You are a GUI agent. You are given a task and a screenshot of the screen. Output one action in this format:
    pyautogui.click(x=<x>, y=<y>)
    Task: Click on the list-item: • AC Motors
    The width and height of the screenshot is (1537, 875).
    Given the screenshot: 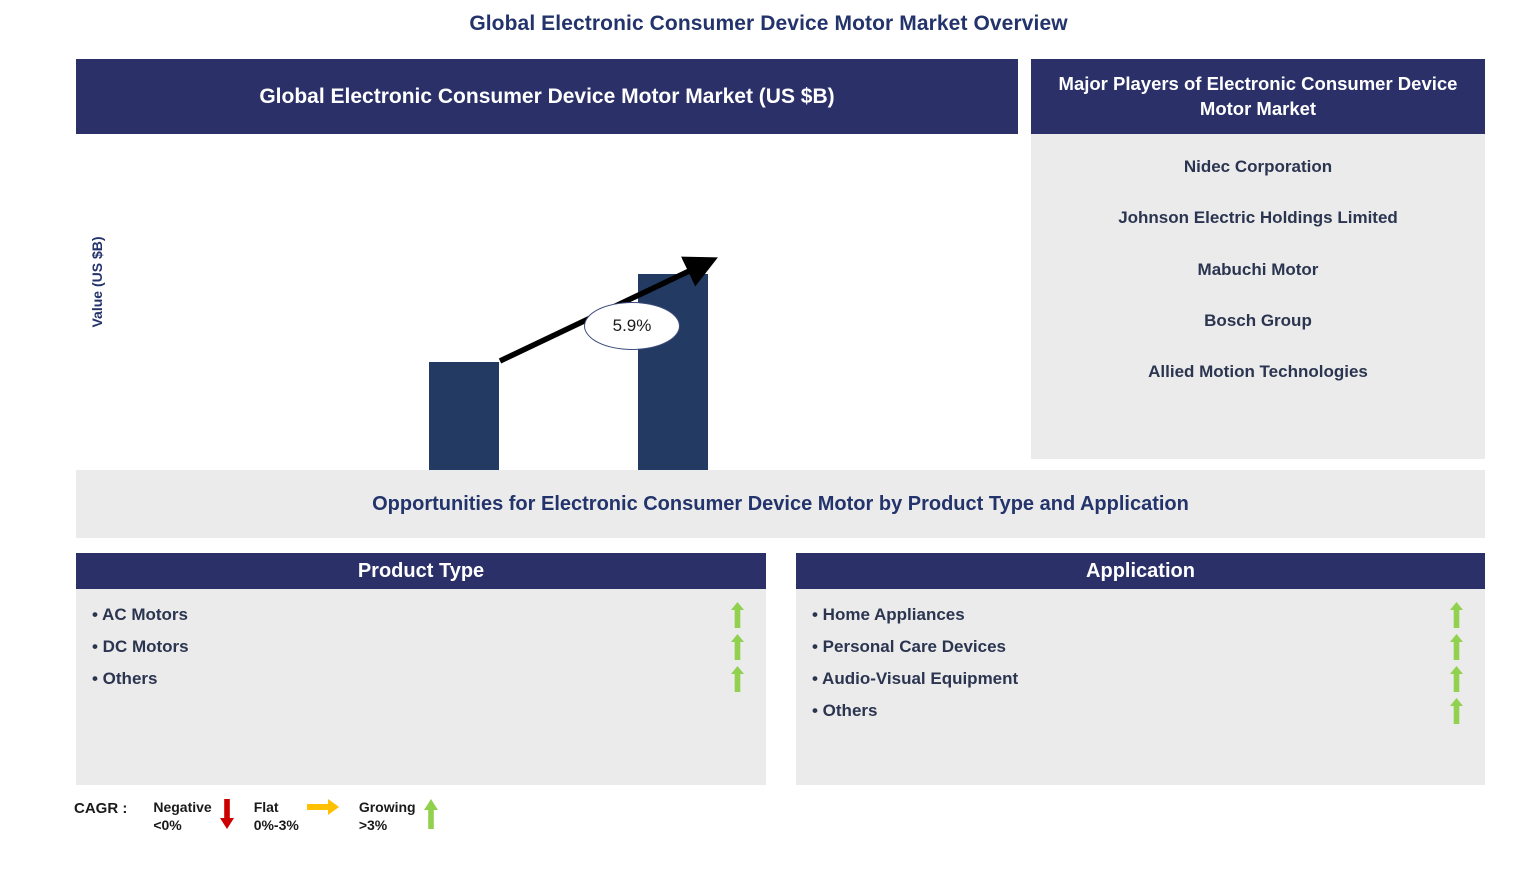 What is the action you would take?
    pyautogui.click(x=421, y=615)
    